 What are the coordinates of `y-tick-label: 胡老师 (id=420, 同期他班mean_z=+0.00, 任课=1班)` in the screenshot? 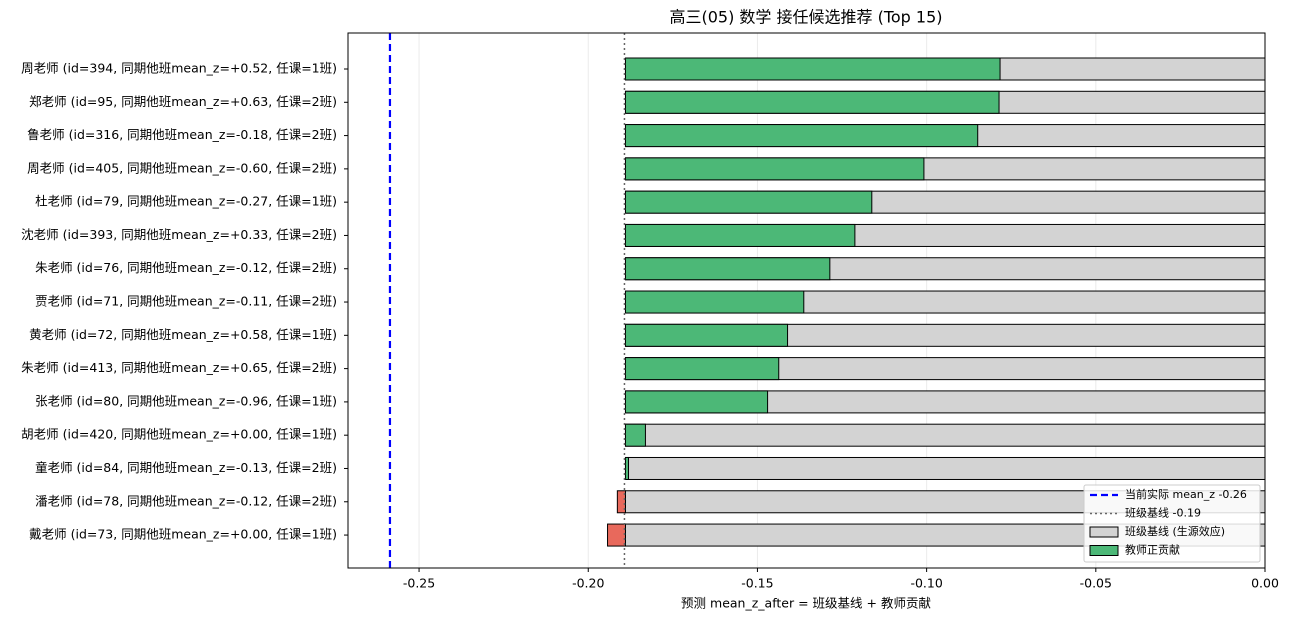 It's located at (179, 434).